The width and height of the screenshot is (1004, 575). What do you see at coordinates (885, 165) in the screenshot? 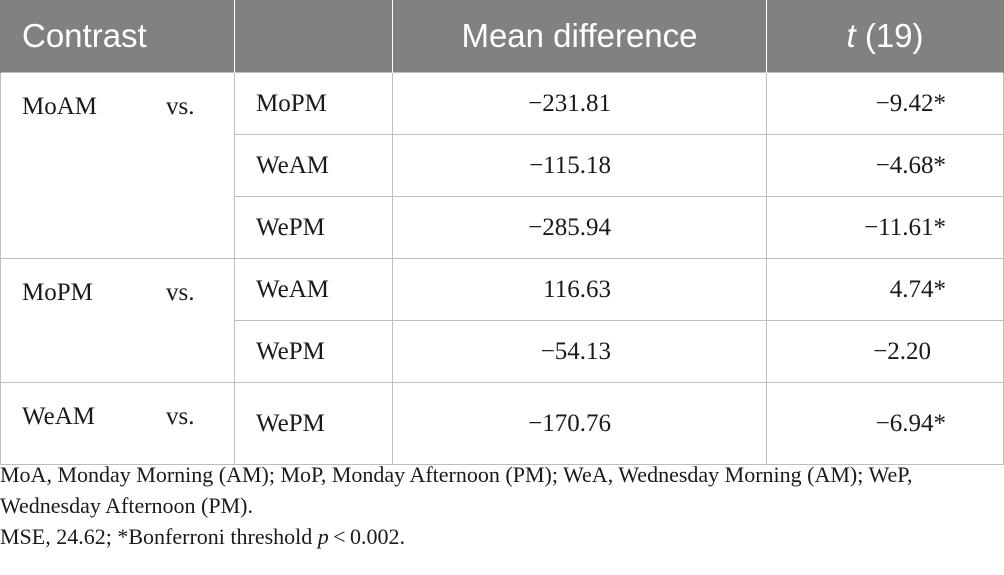
I see `t-value-cell: −4.68*` at bounding box center [885, 165].